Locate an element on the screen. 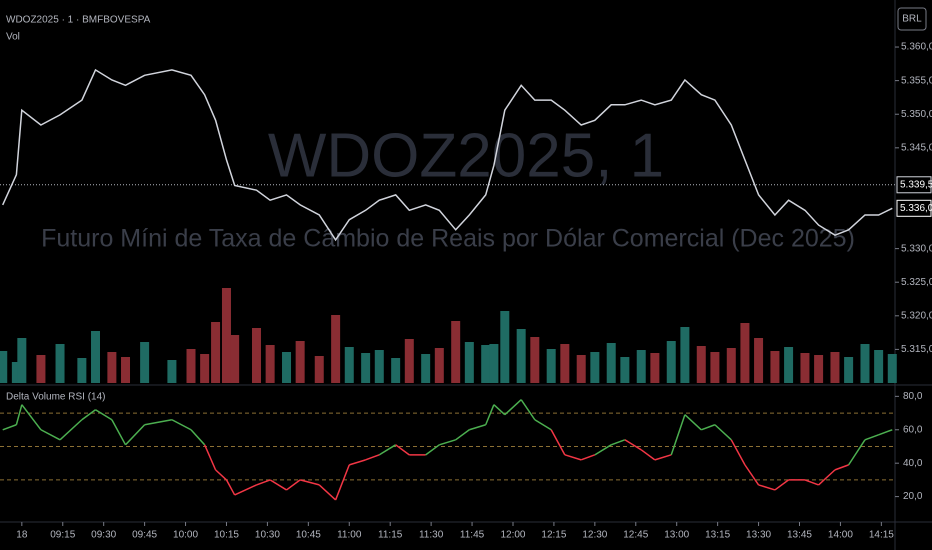  currency-label: BRL is located at coordinates (912, 19).